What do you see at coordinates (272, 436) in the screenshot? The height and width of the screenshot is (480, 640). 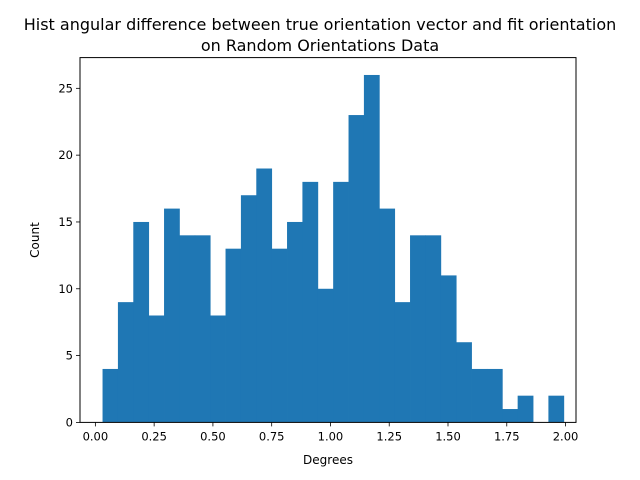 I see `x-tick-label: 0.75` at bounding box center [272, 436].